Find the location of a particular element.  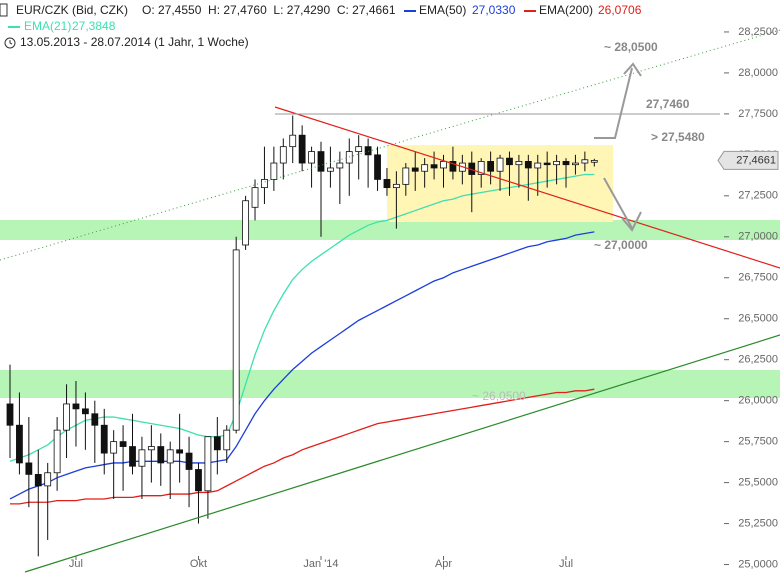

y-tick-label: 26,5000 is located at coordinates (758, 319).